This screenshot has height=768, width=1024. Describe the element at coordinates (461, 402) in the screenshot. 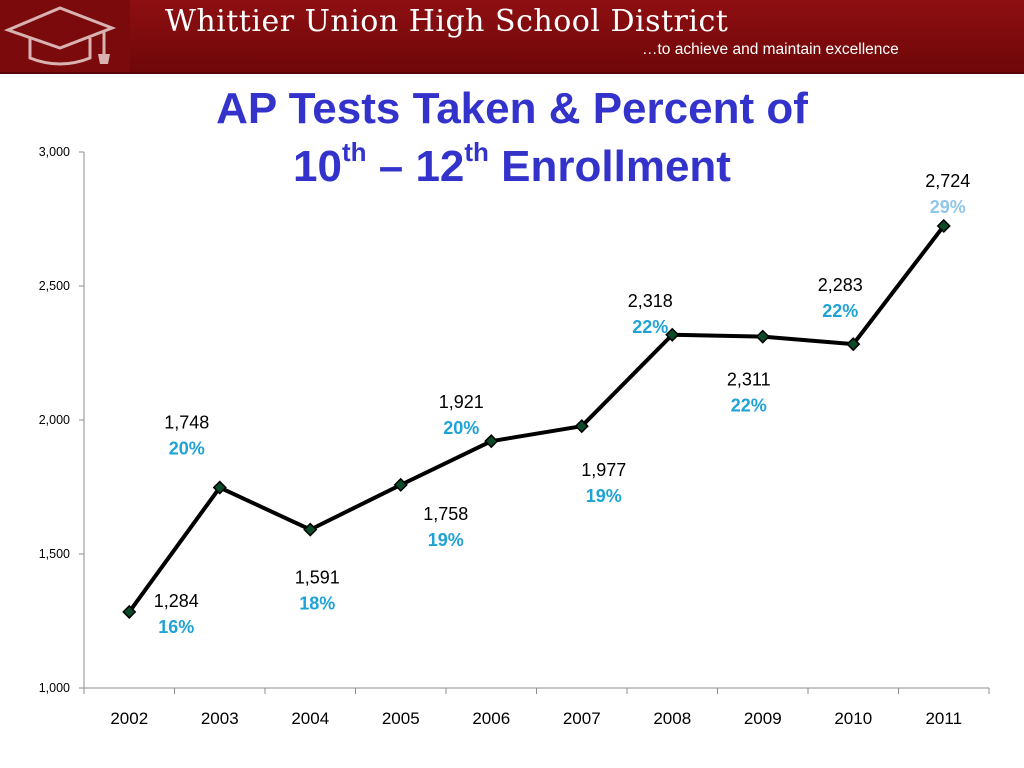

I see `data-value-label: 1,921` at that location.